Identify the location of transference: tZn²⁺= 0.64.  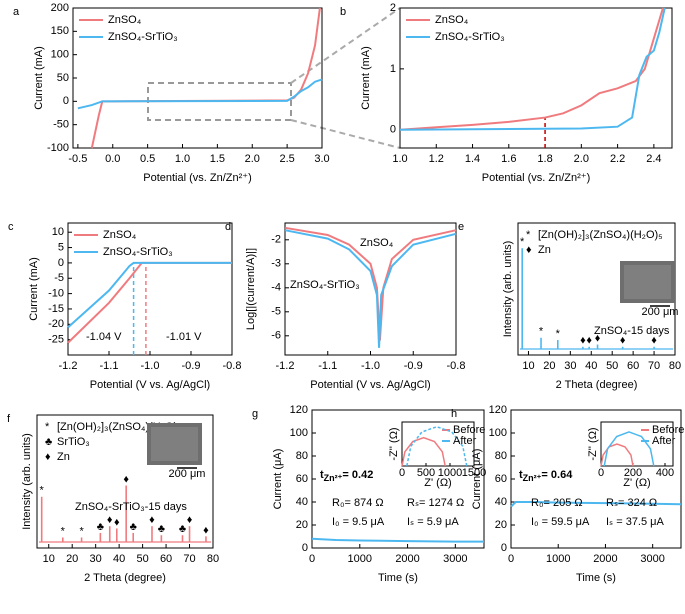
(546, 476).